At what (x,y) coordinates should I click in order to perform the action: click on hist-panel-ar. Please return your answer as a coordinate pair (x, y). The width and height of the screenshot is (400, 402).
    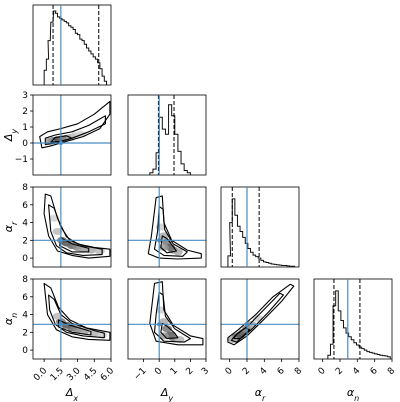
    Looking at the image, I should click on (260, 227).